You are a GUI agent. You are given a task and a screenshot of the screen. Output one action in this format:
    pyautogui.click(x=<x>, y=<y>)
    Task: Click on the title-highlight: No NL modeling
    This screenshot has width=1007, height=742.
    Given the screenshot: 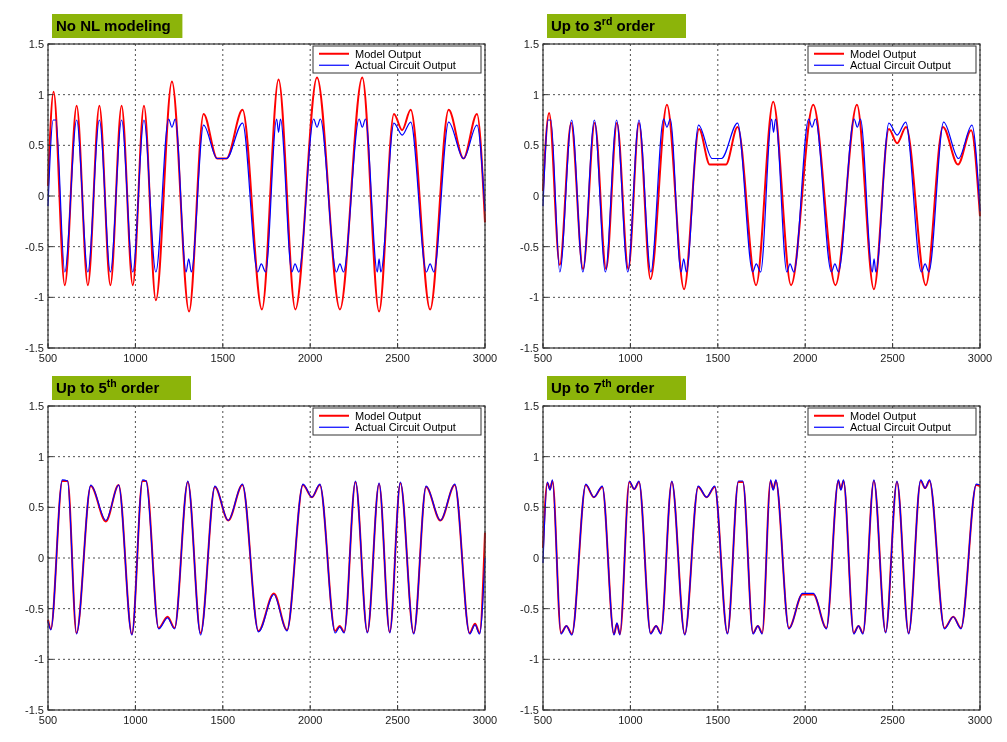 What is the action you would take?
    pyautogui.click(x=117, y=26)
    